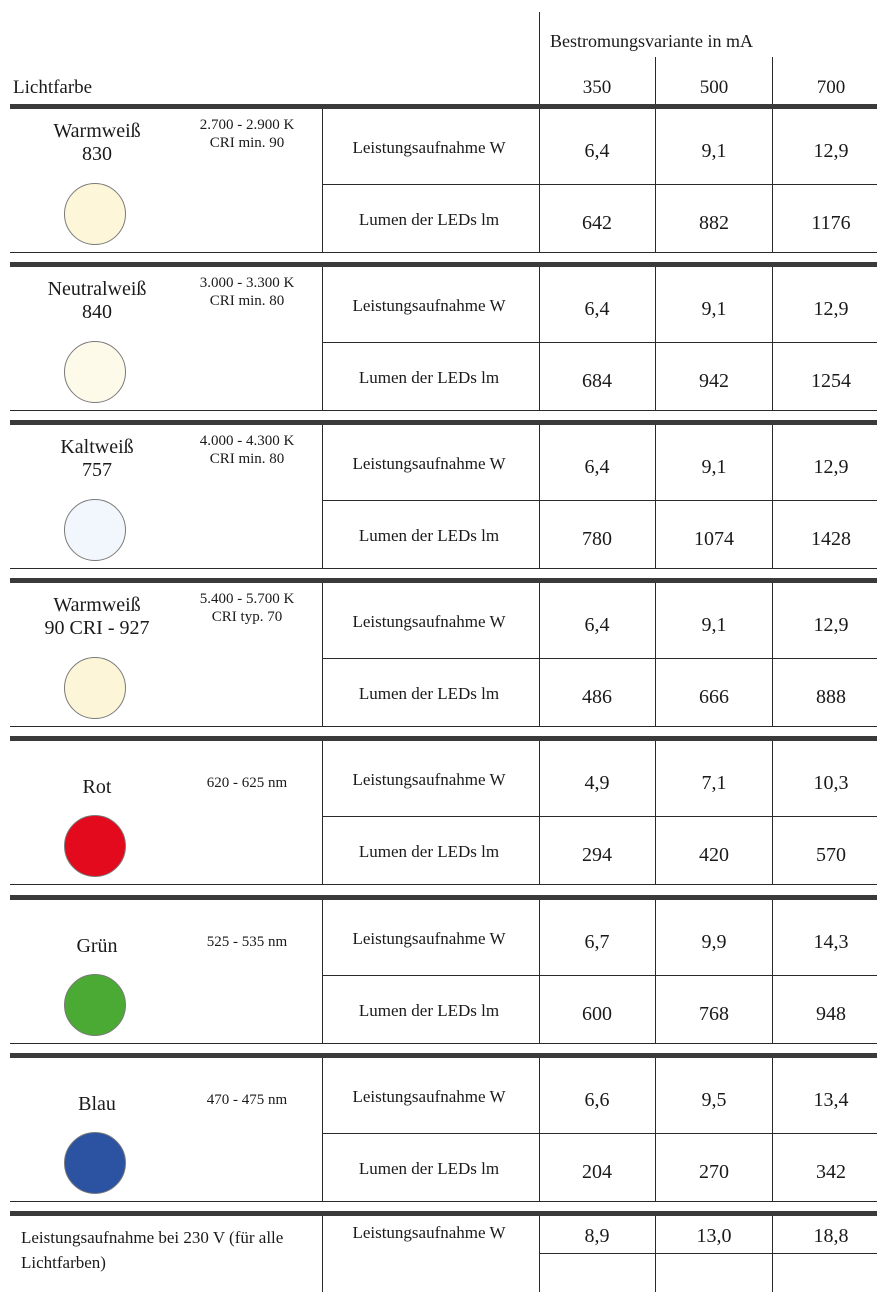 The width and height of the screenshot is (877, 1292). I want to click on group-2-color-name: Kaltweiß, so click(97, 447).